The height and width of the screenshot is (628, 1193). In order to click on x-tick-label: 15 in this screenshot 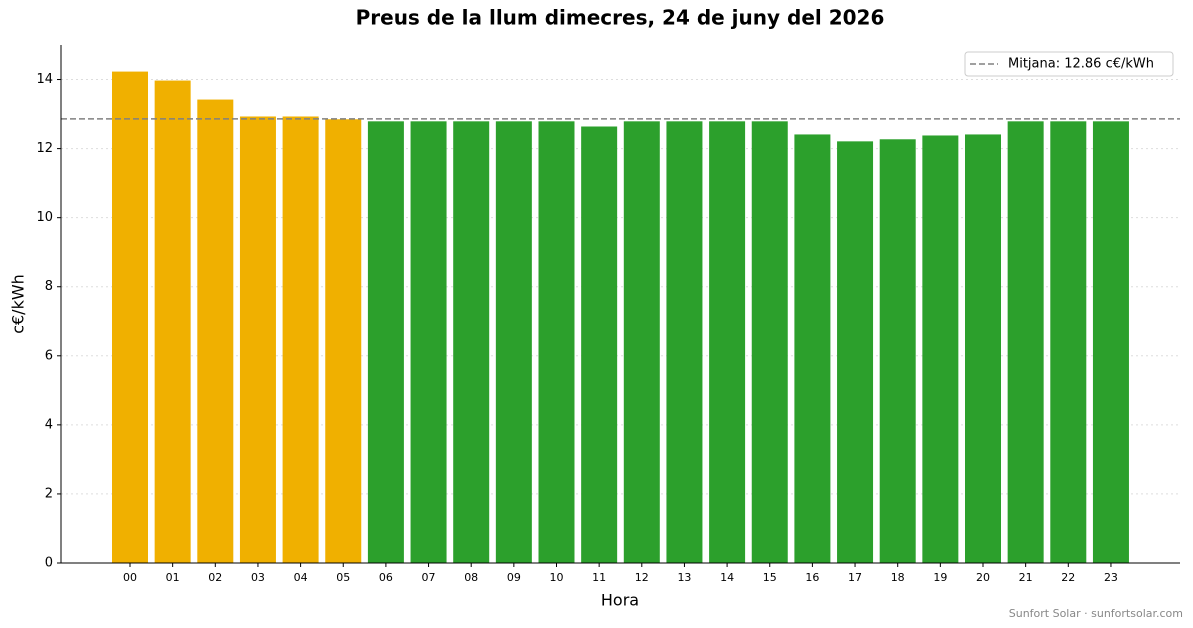, I will do `click(770, 577)`.